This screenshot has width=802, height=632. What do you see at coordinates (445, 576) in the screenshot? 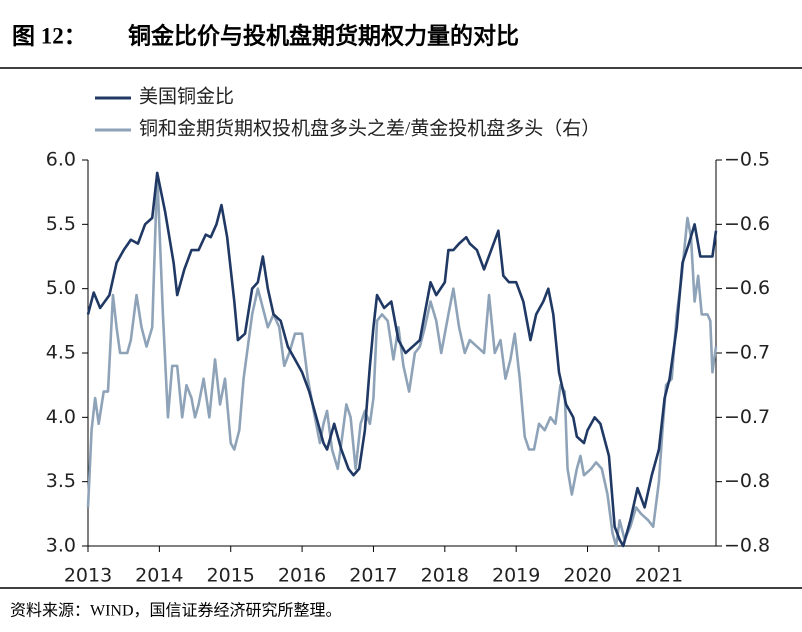
I see `x-tick-label: 2018` at bounding box center [445, 576].